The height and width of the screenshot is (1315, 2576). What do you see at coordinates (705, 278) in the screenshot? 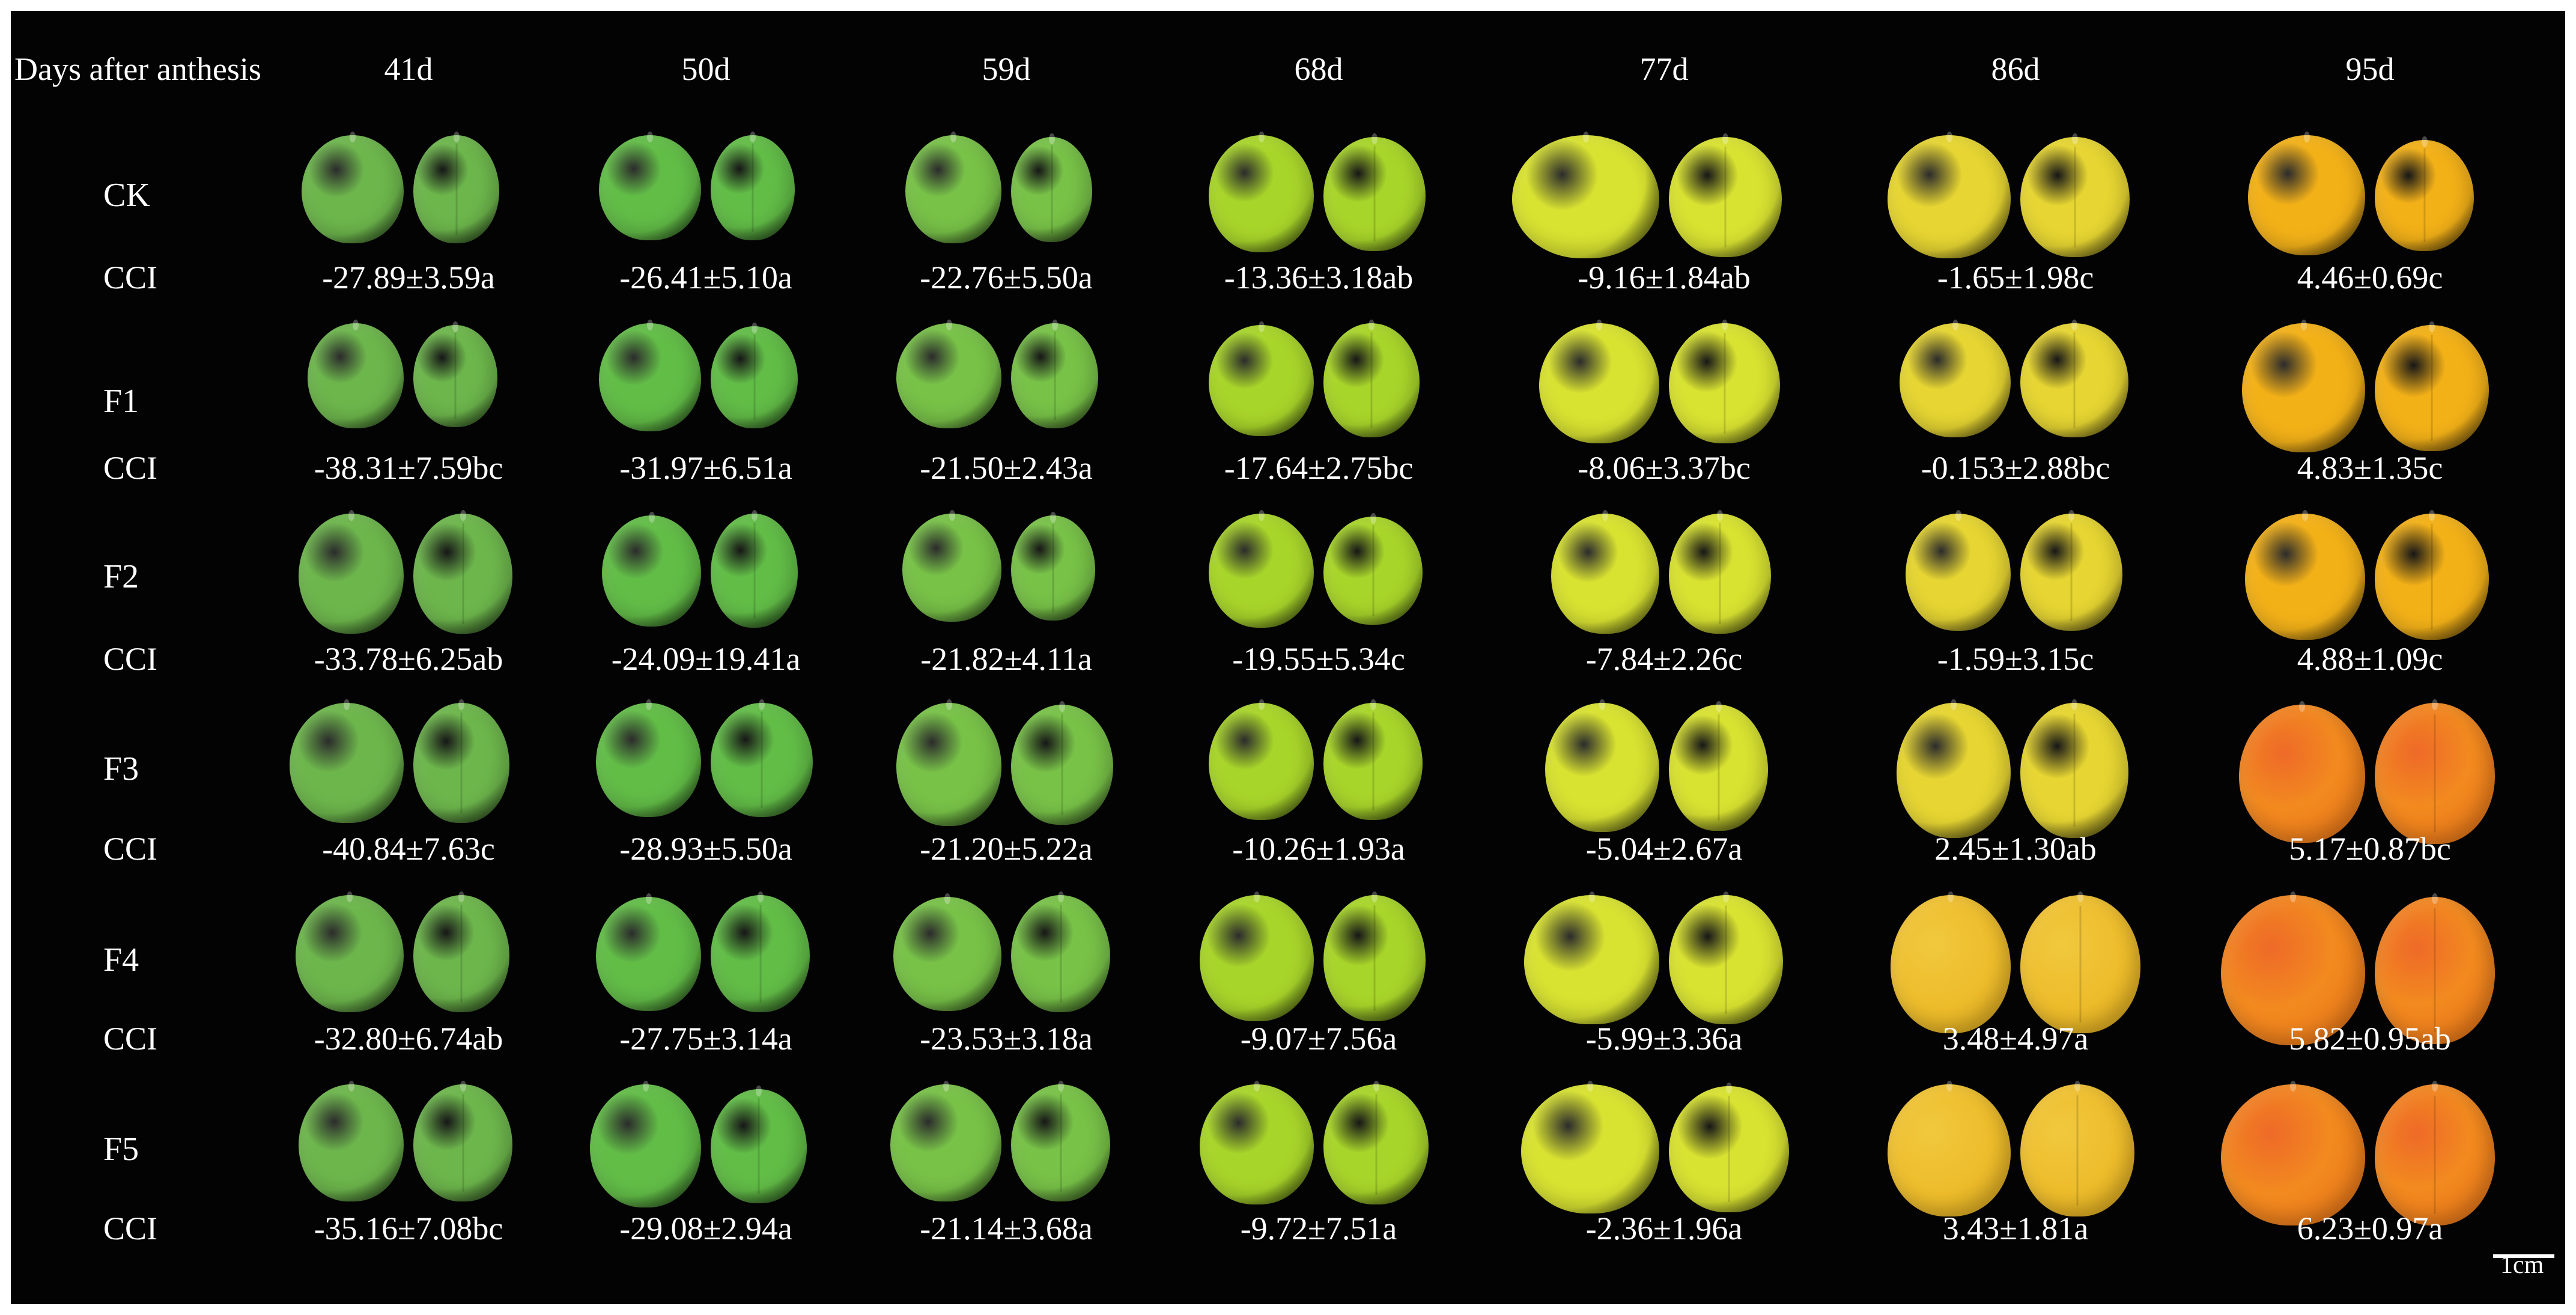
I see `cci-value-ck-50d: -26.41±5.10a` at bounding box center [705, 278].